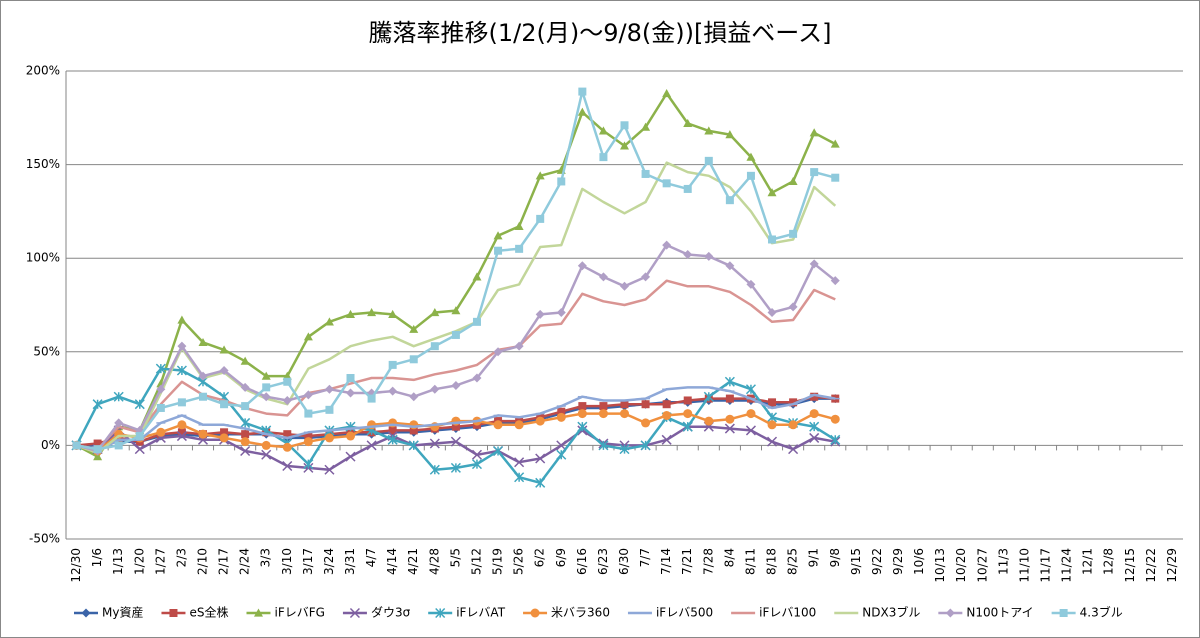 This screenshot has height=638, width=1200. Describe the element at coordinates (919, 561) in the screenshot. I see `x-tick-label: 10/6` at that location.